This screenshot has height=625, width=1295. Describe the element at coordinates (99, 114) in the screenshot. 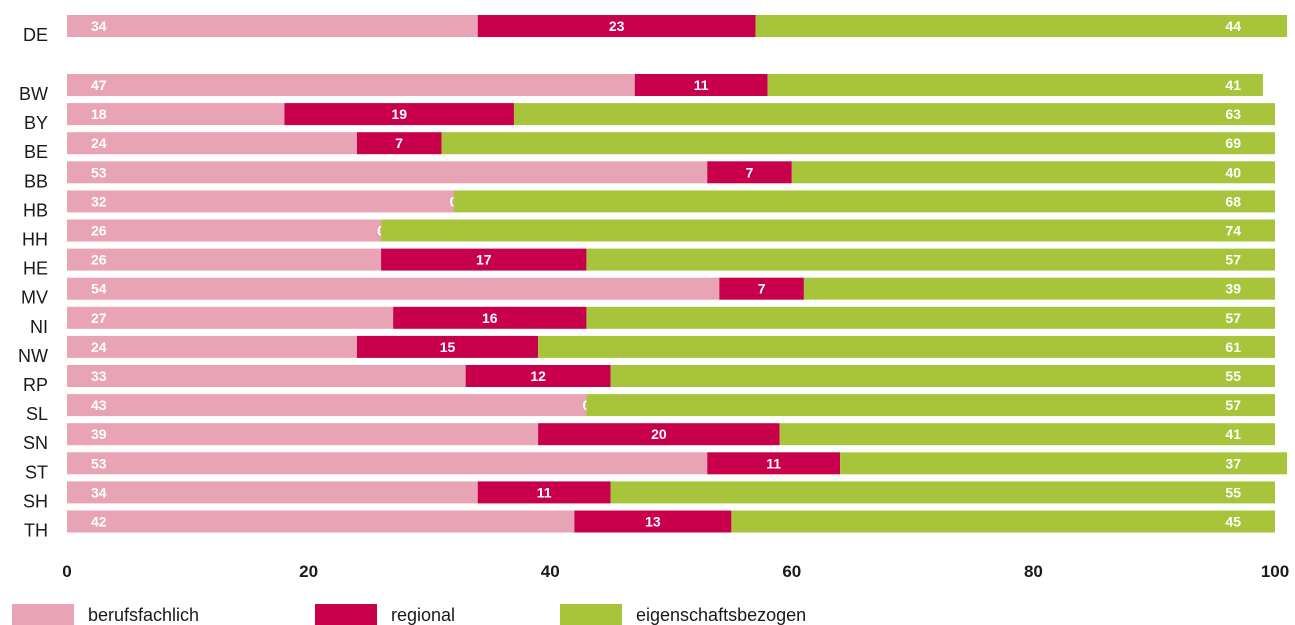

I see `data-label: 18` at that location.